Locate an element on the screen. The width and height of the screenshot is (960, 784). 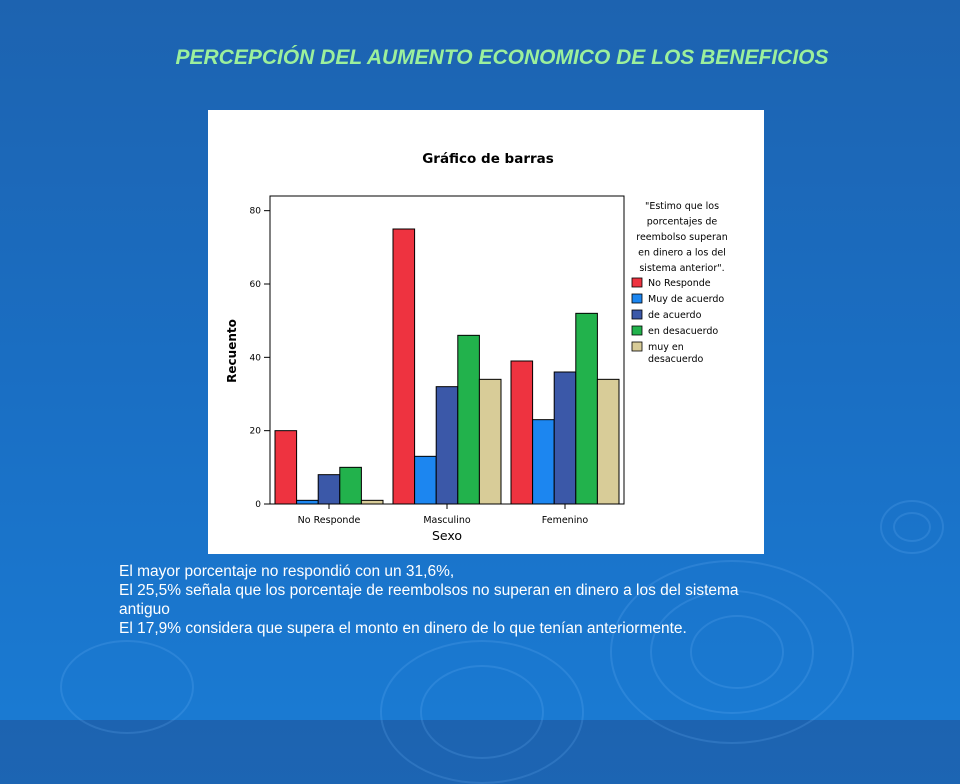
y-tick-label: 40 is located at coordinates (256, 358).